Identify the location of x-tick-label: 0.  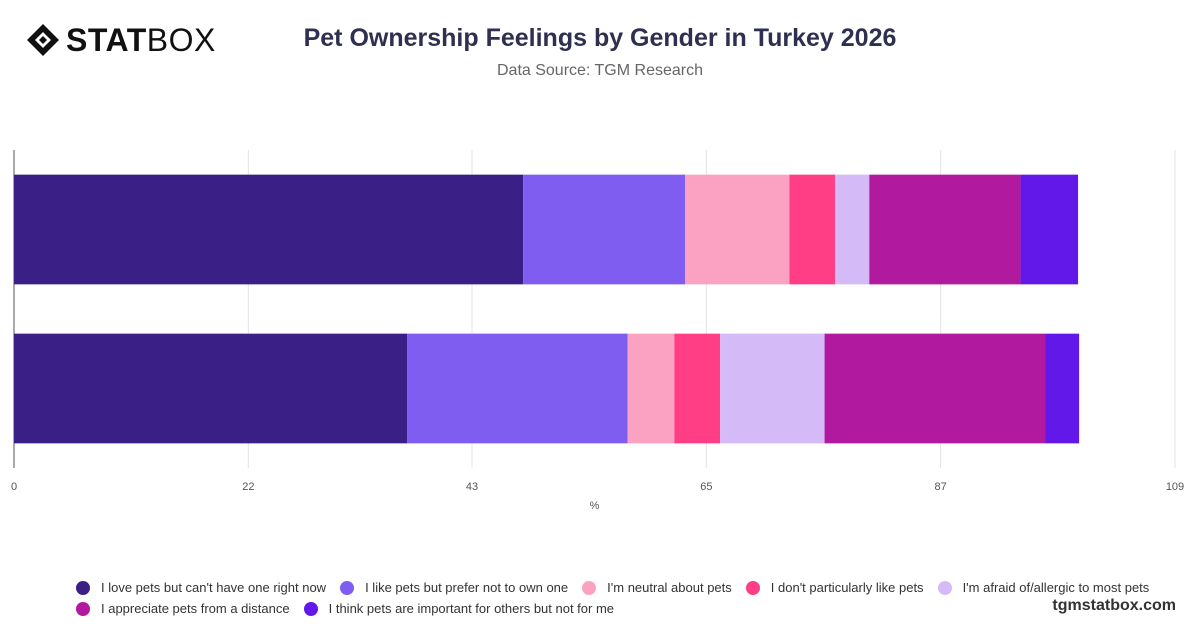
(14, 487).